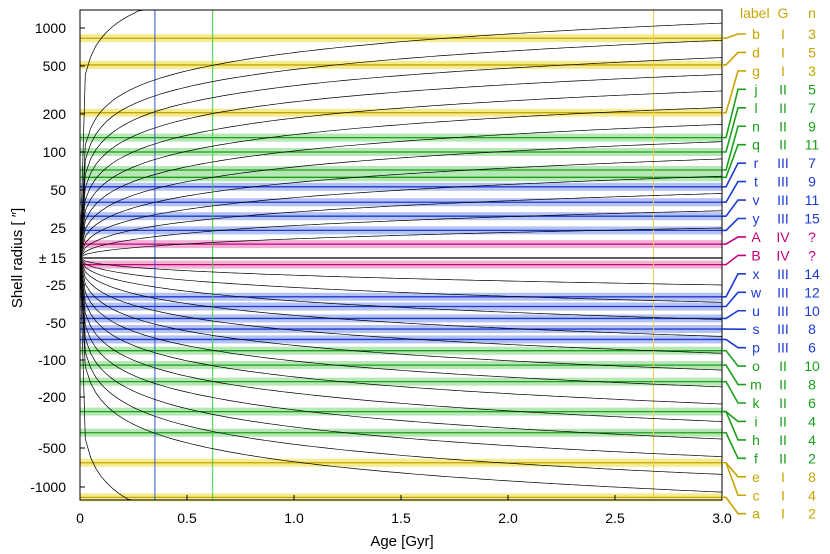 Image resolution: width=830 pixels, height=554 pixels. What do you see at coordinates (52, 258) in the screenshot?
I see `y-tick-label: ± 15` at bounding box center [52, 258].